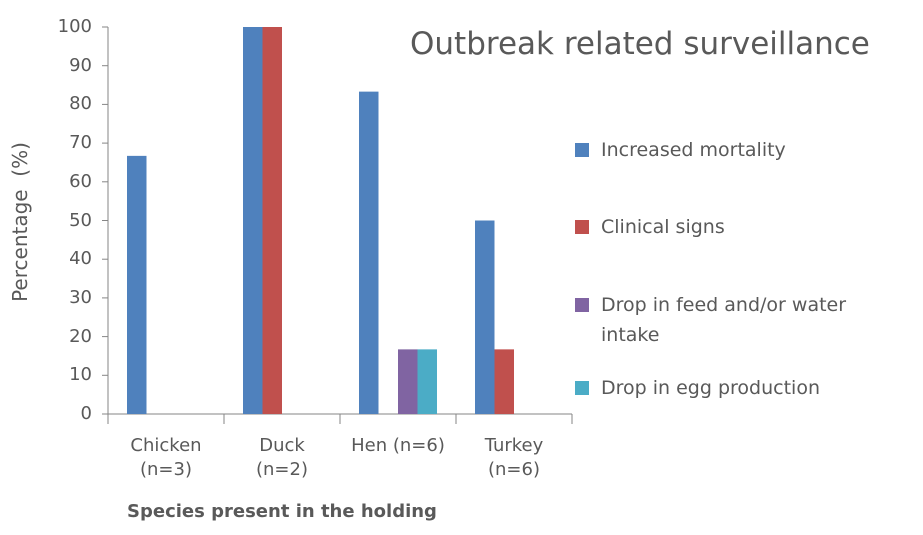  Describe the element at coordinates (80, 375) in the screenshot. I see `y-tick-label: 10` at that location.